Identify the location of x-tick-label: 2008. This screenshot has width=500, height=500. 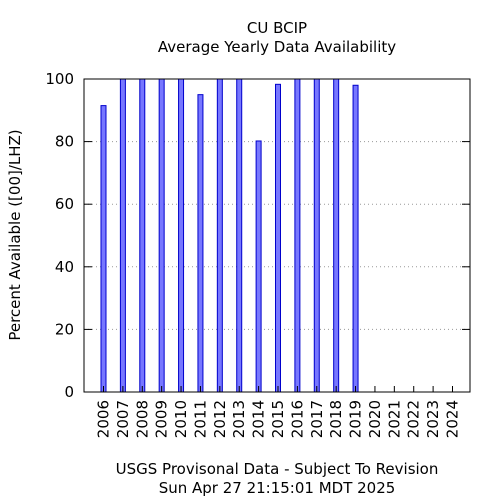
(142, 419).